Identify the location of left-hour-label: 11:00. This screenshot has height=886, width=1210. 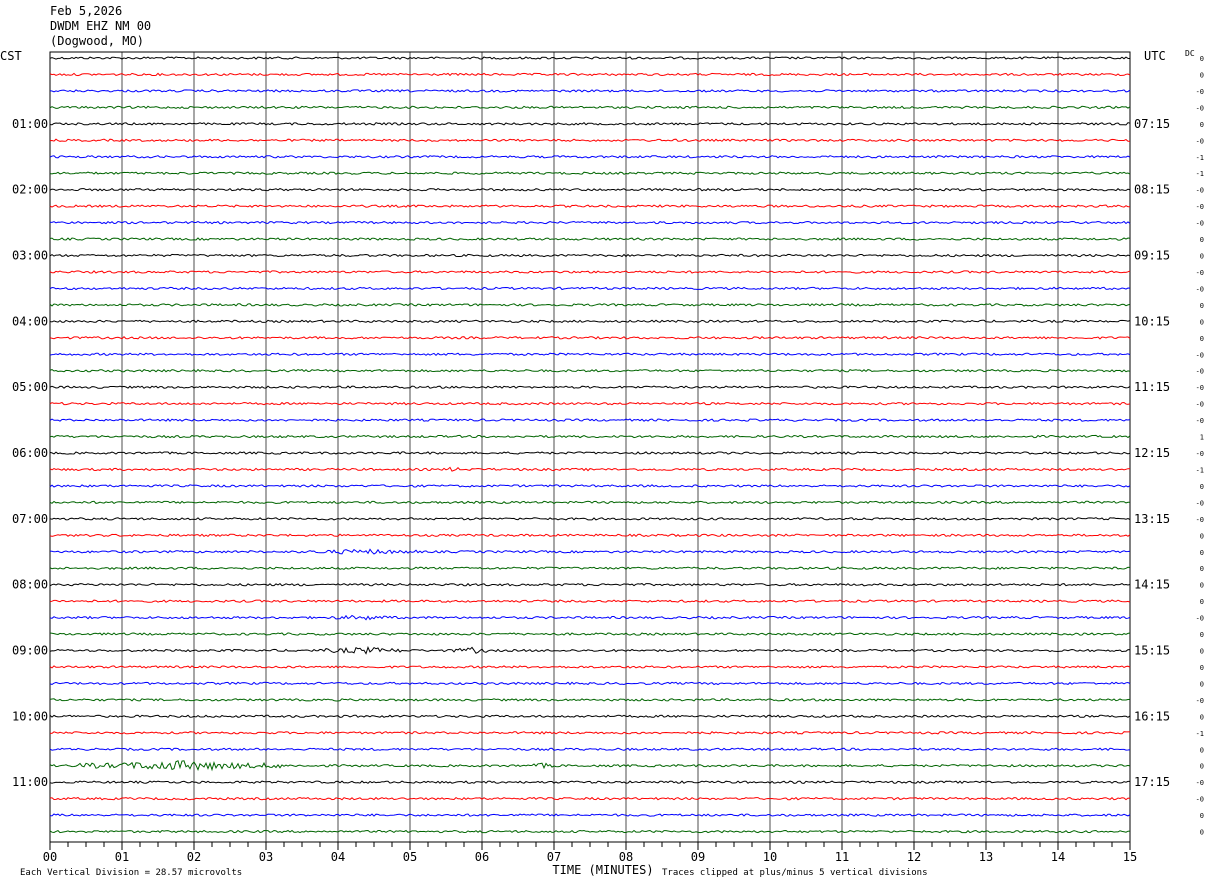
(30, 782).